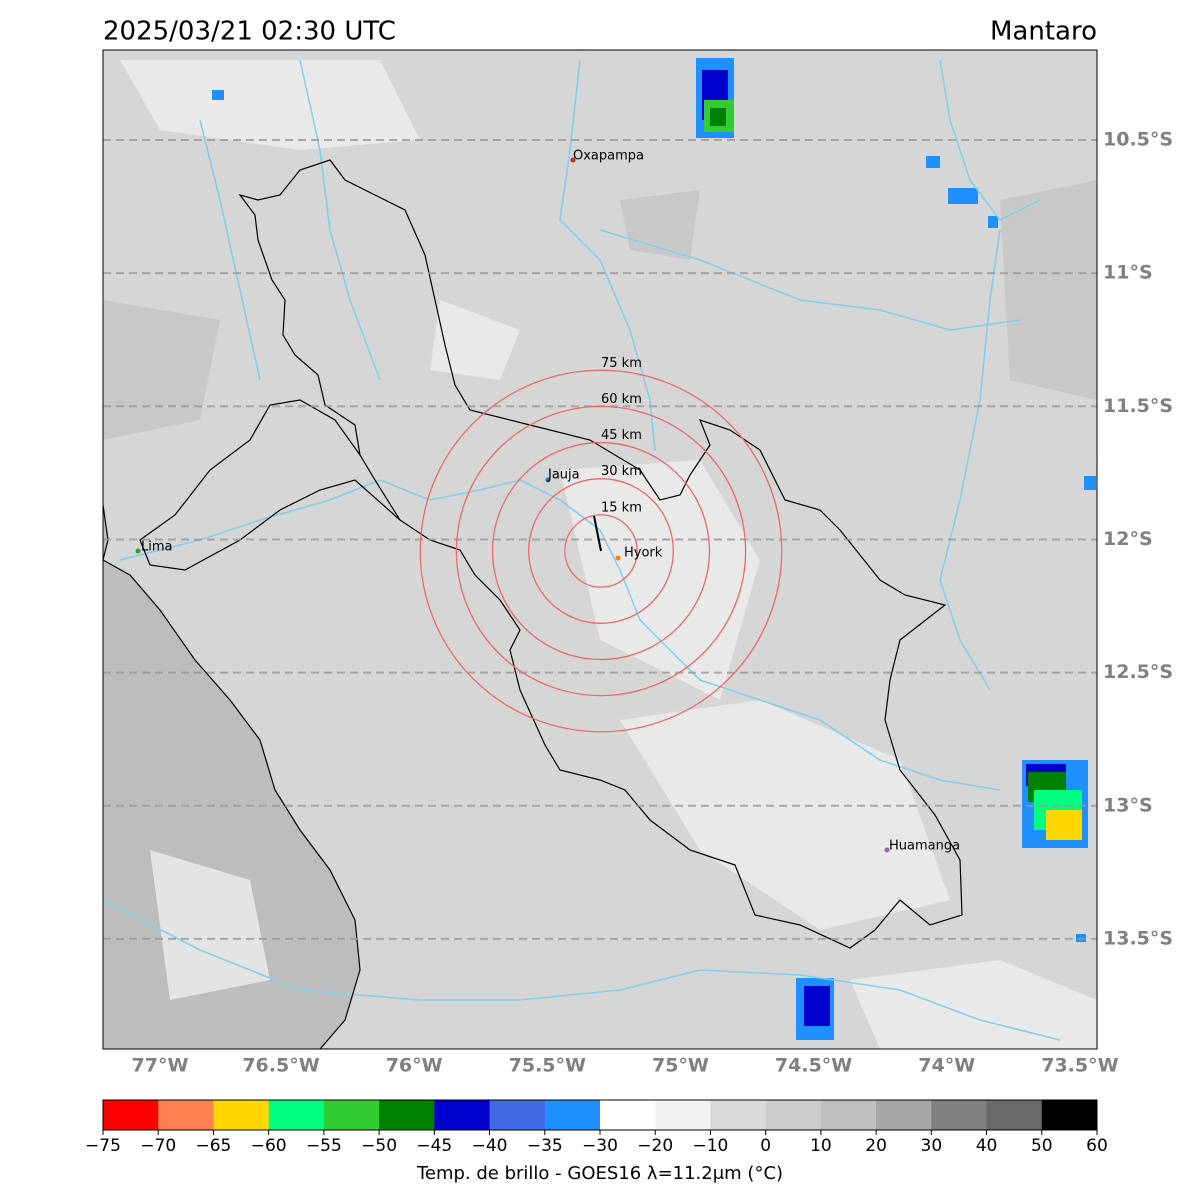 Image resolution: width=1200 pixels, height=1200 pixels. I want to click on lat-label: 13°S, so click(1128, 805).